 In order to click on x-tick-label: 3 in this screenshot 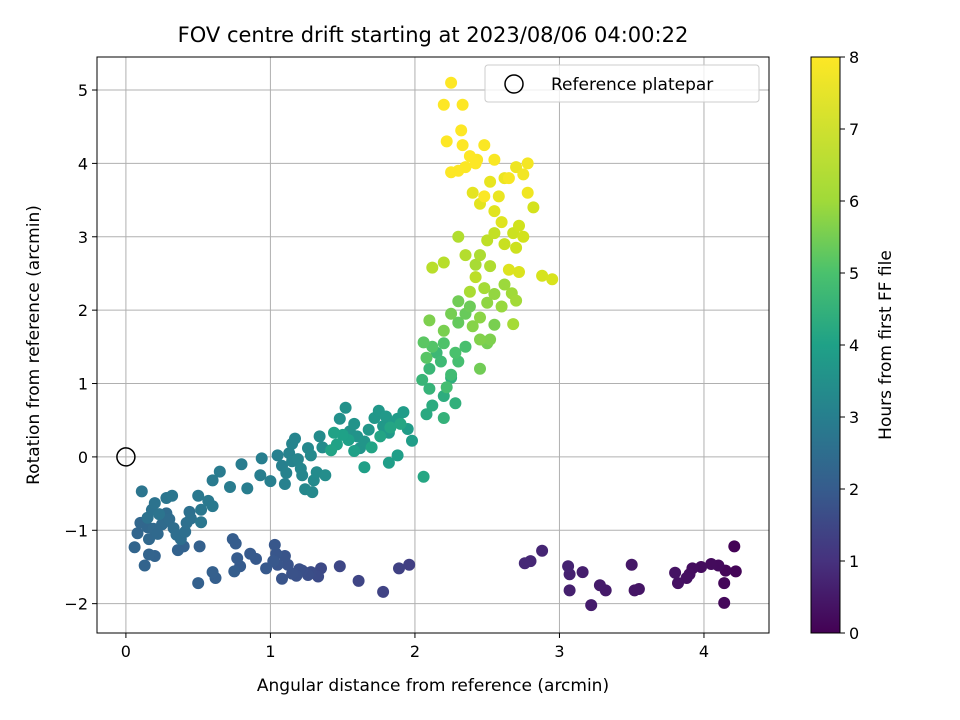, I will do `click(559, 651)`.